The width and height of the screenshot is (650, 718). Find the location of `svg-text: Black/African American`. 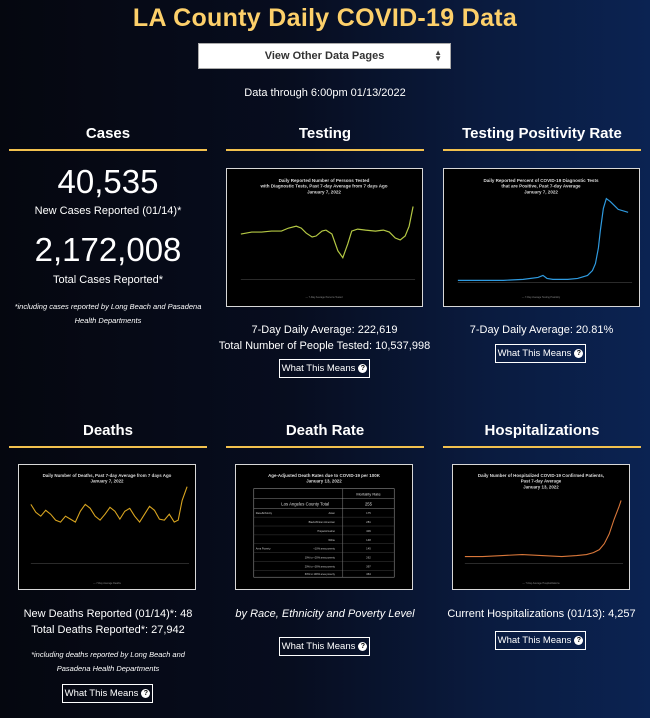

svg-text: Black/African American is located at coordinates (322, 522).